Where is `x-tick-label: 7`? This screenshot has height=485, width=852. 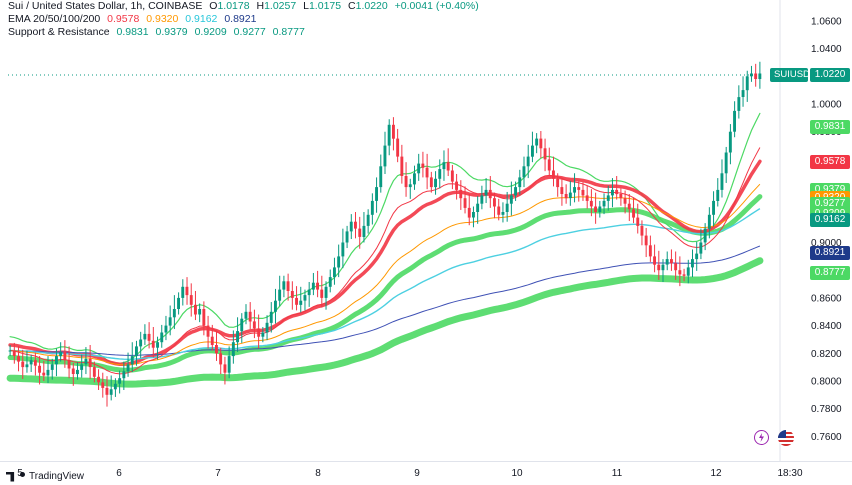
x-tick-label: 7 is located at coordinates (218, 473).